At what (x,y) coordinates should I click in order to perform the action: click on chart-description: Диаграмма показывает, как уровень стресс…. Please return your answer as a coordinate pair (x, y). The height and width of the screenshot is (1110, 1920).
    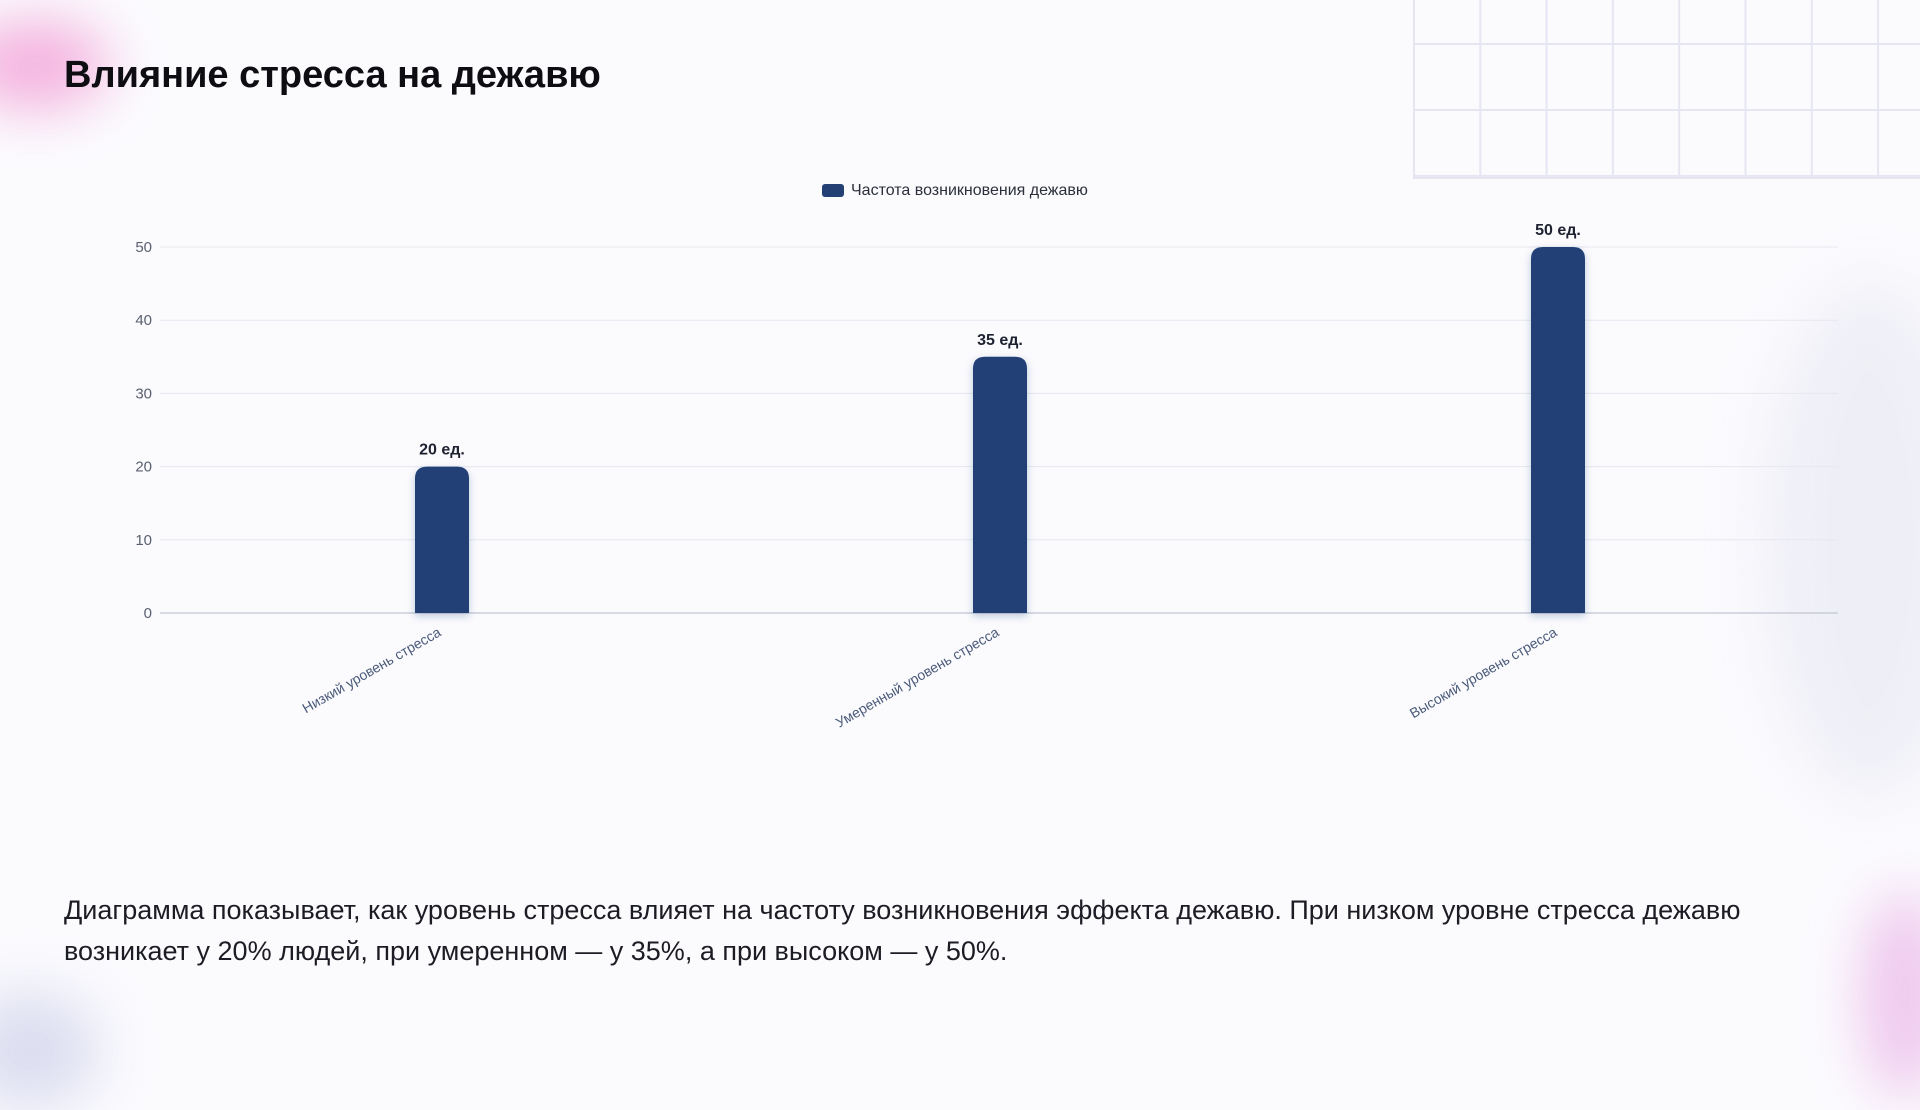
    Looking at the image, I should click on (902, 930).